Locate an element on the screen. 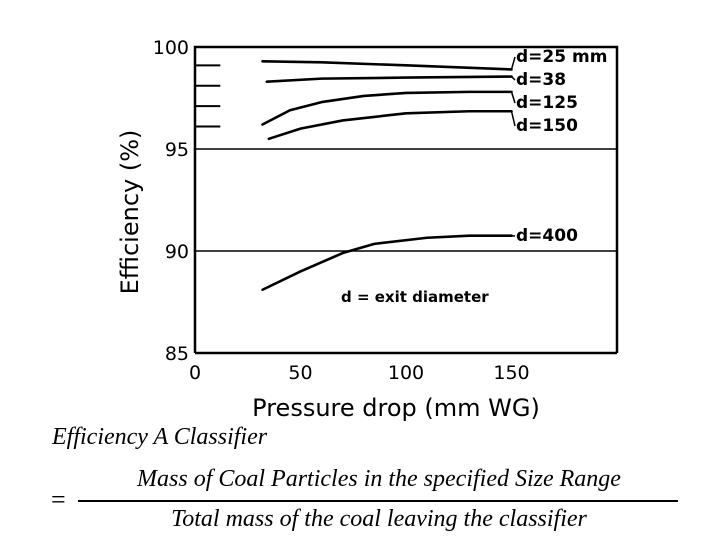  y-axis-title: Efficiency (%) is located at coordinates (130, 212).